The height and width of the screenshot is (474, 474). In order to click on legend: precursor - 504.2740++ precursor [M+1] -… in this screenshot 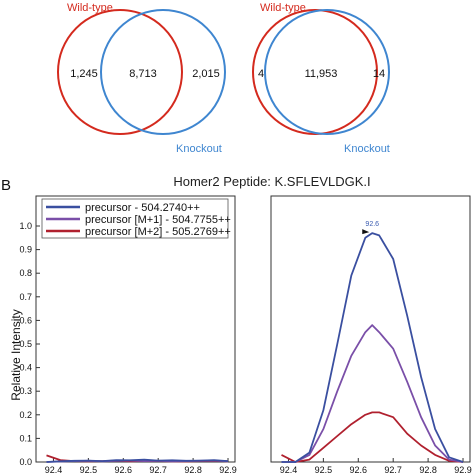, I will do `click(136, 218)`.